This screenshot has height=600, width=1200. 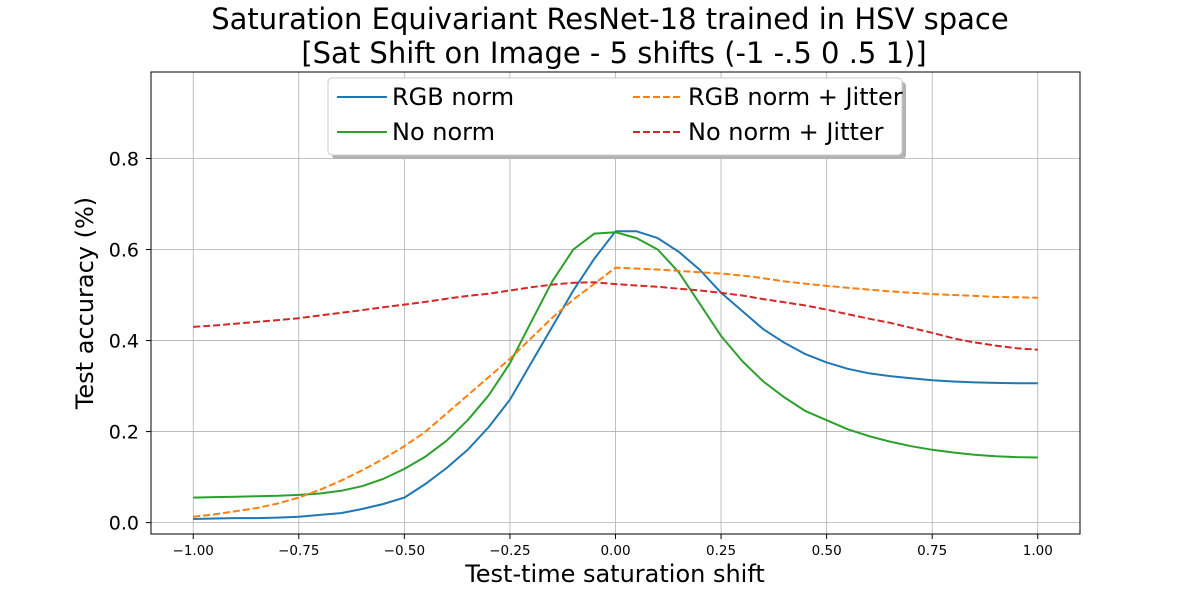 What do you see at coordinates (124, 251) in the screenshot?
I see `y-tick-label: 0.6` at bounding box center [124, 251].